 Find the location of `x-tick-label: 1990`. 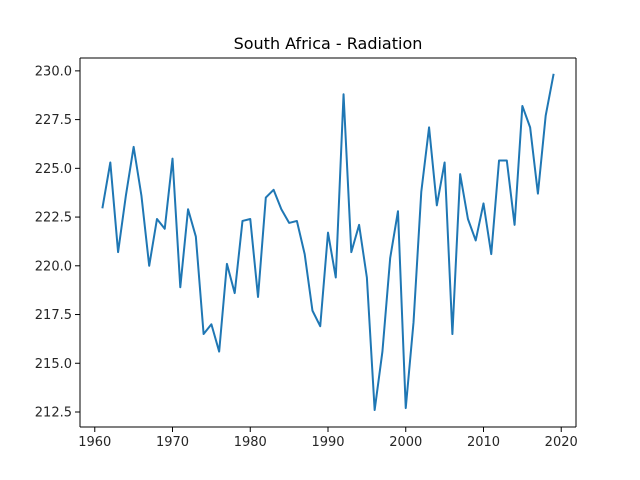

x-tick-label: 1990 is located at coordinates (327, 442).